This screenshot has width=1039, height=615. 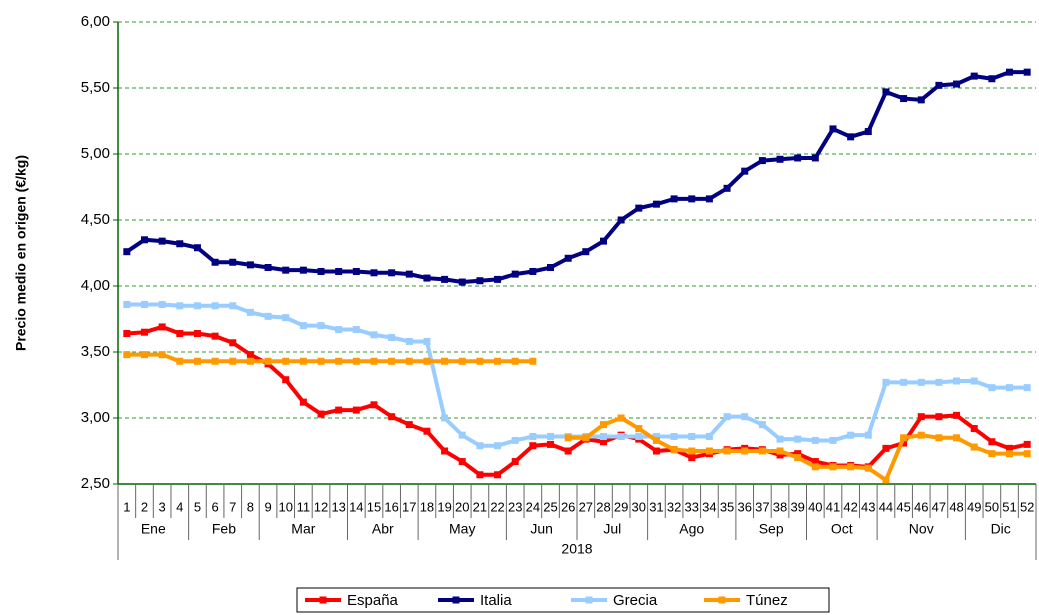 I want to click on x-tick-label: 27, so click(x=586, y=506).